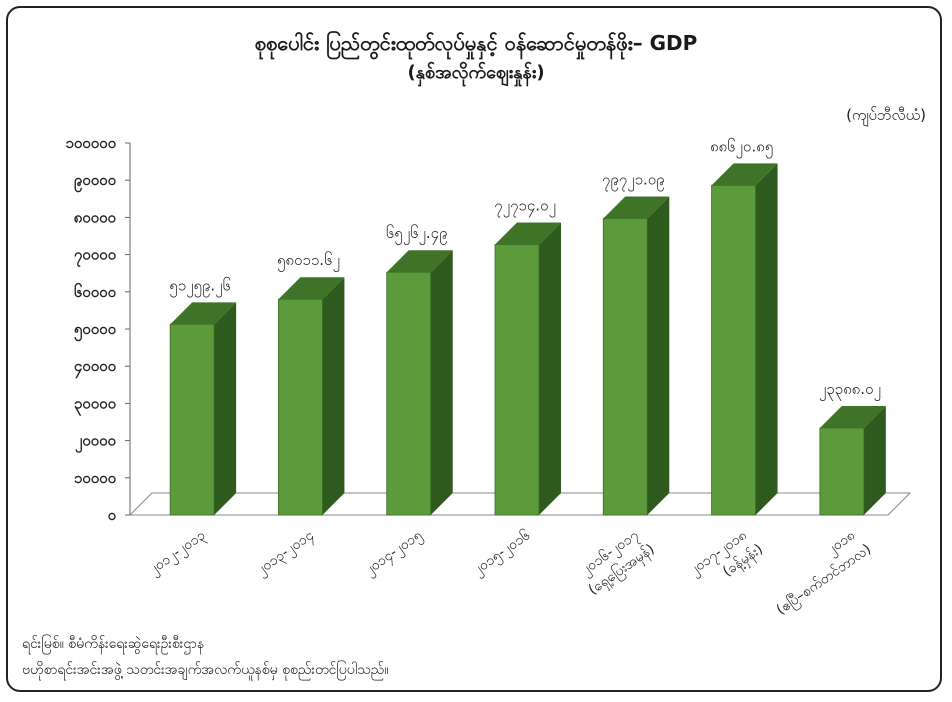  Describe the element at coordinates (95, 217) in the screenshot. I see `y-tick-label: ၈၀၀၀၀` at that location.